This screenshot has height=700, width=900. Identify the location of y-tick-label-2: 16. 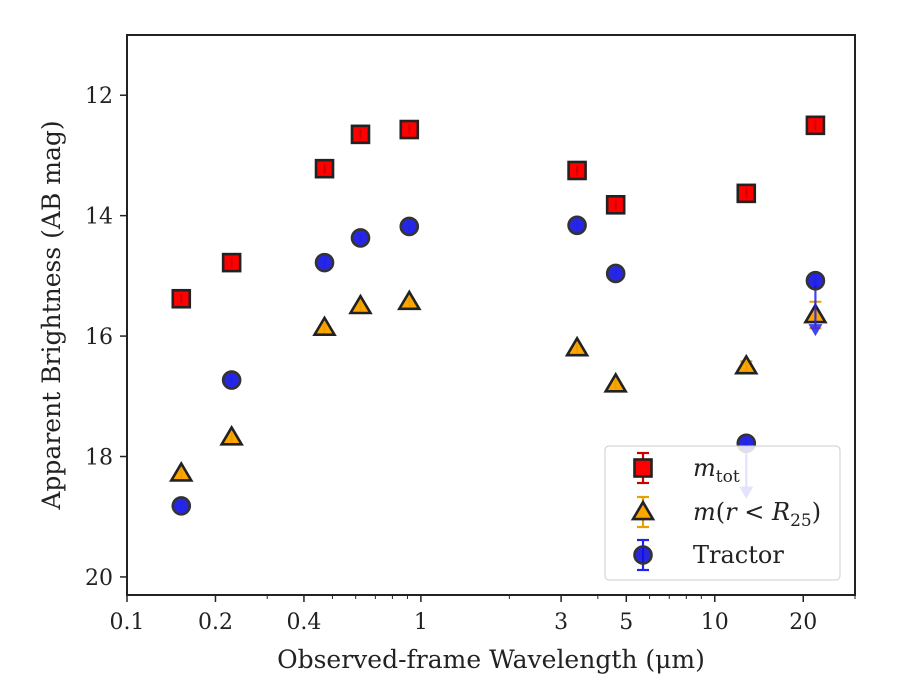
(99, 337).